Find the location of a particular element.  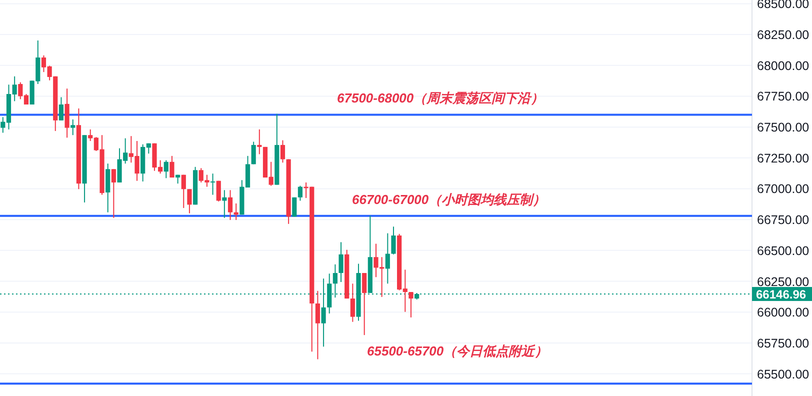

y-tick-label: 65500.00 is located at coordinates (783, 374).